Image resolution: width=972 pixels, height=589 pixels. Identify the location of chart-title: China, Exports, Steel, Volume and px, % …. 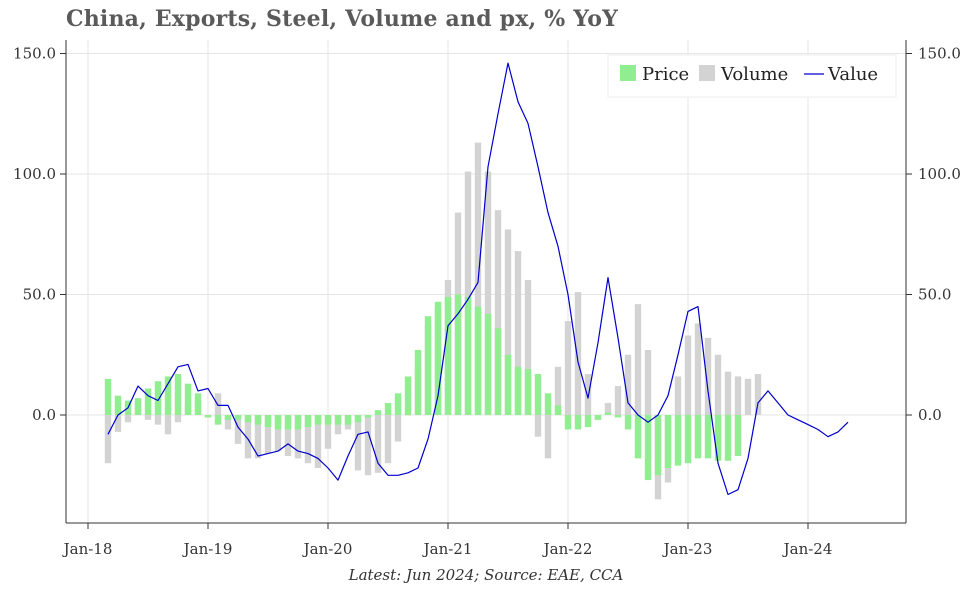
(342, 19).